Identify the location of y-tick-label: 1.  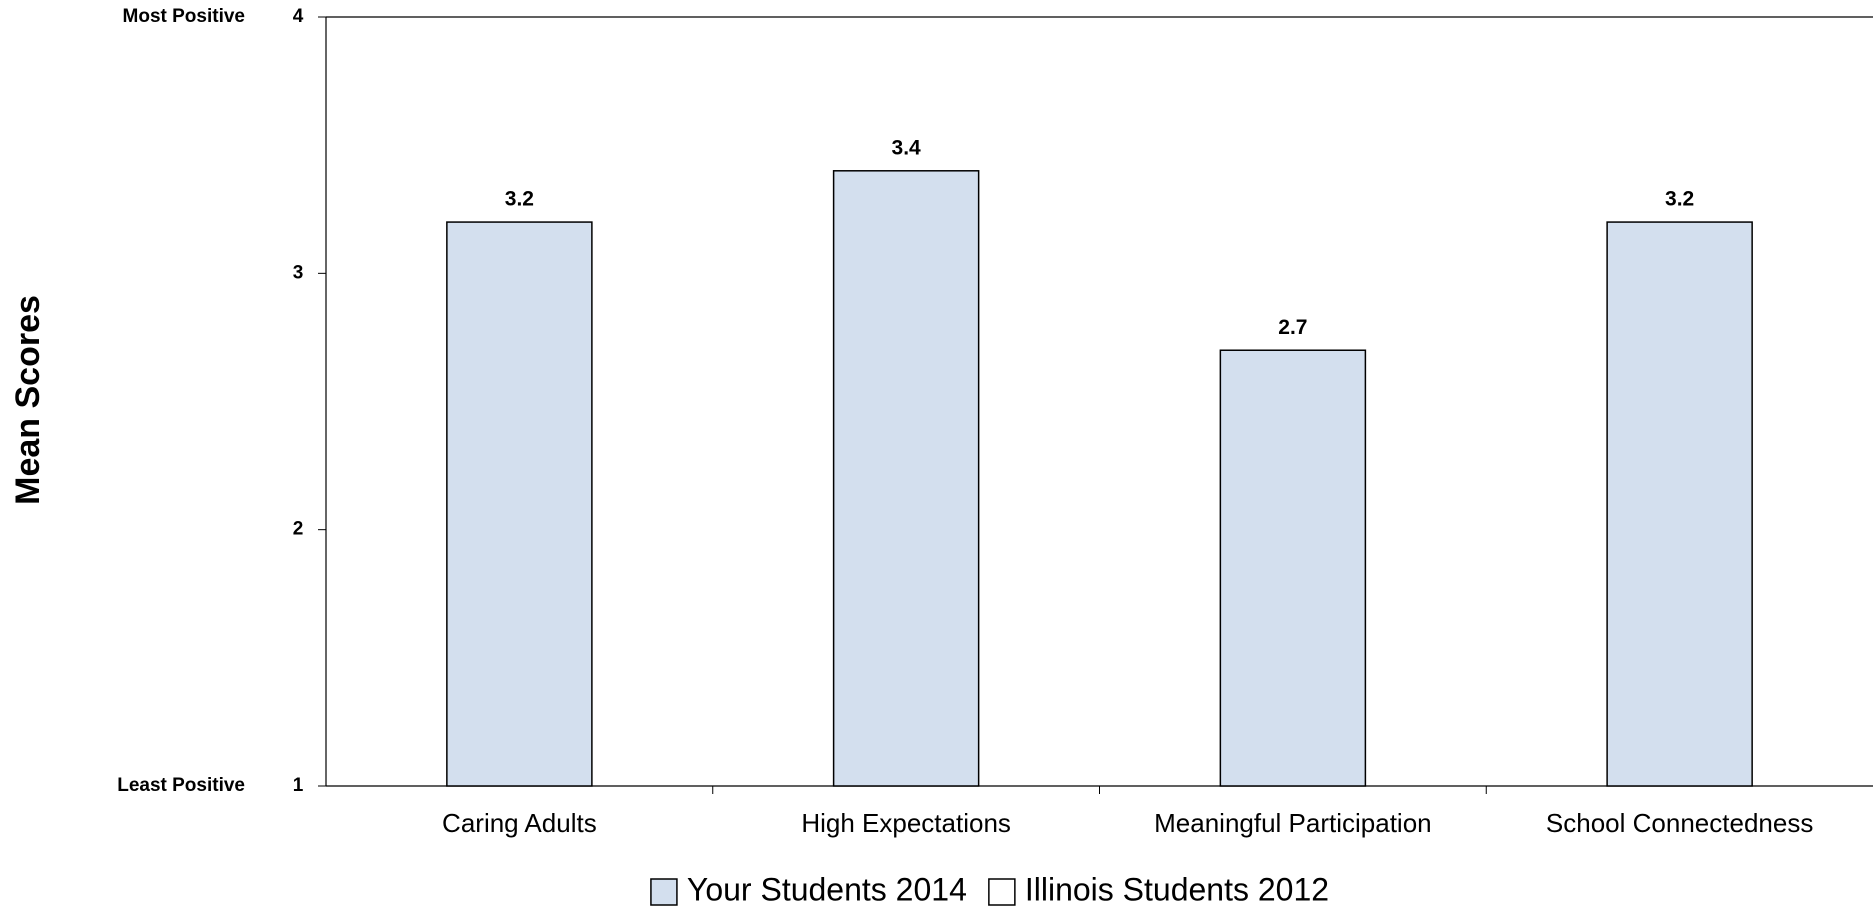
(298, 785).